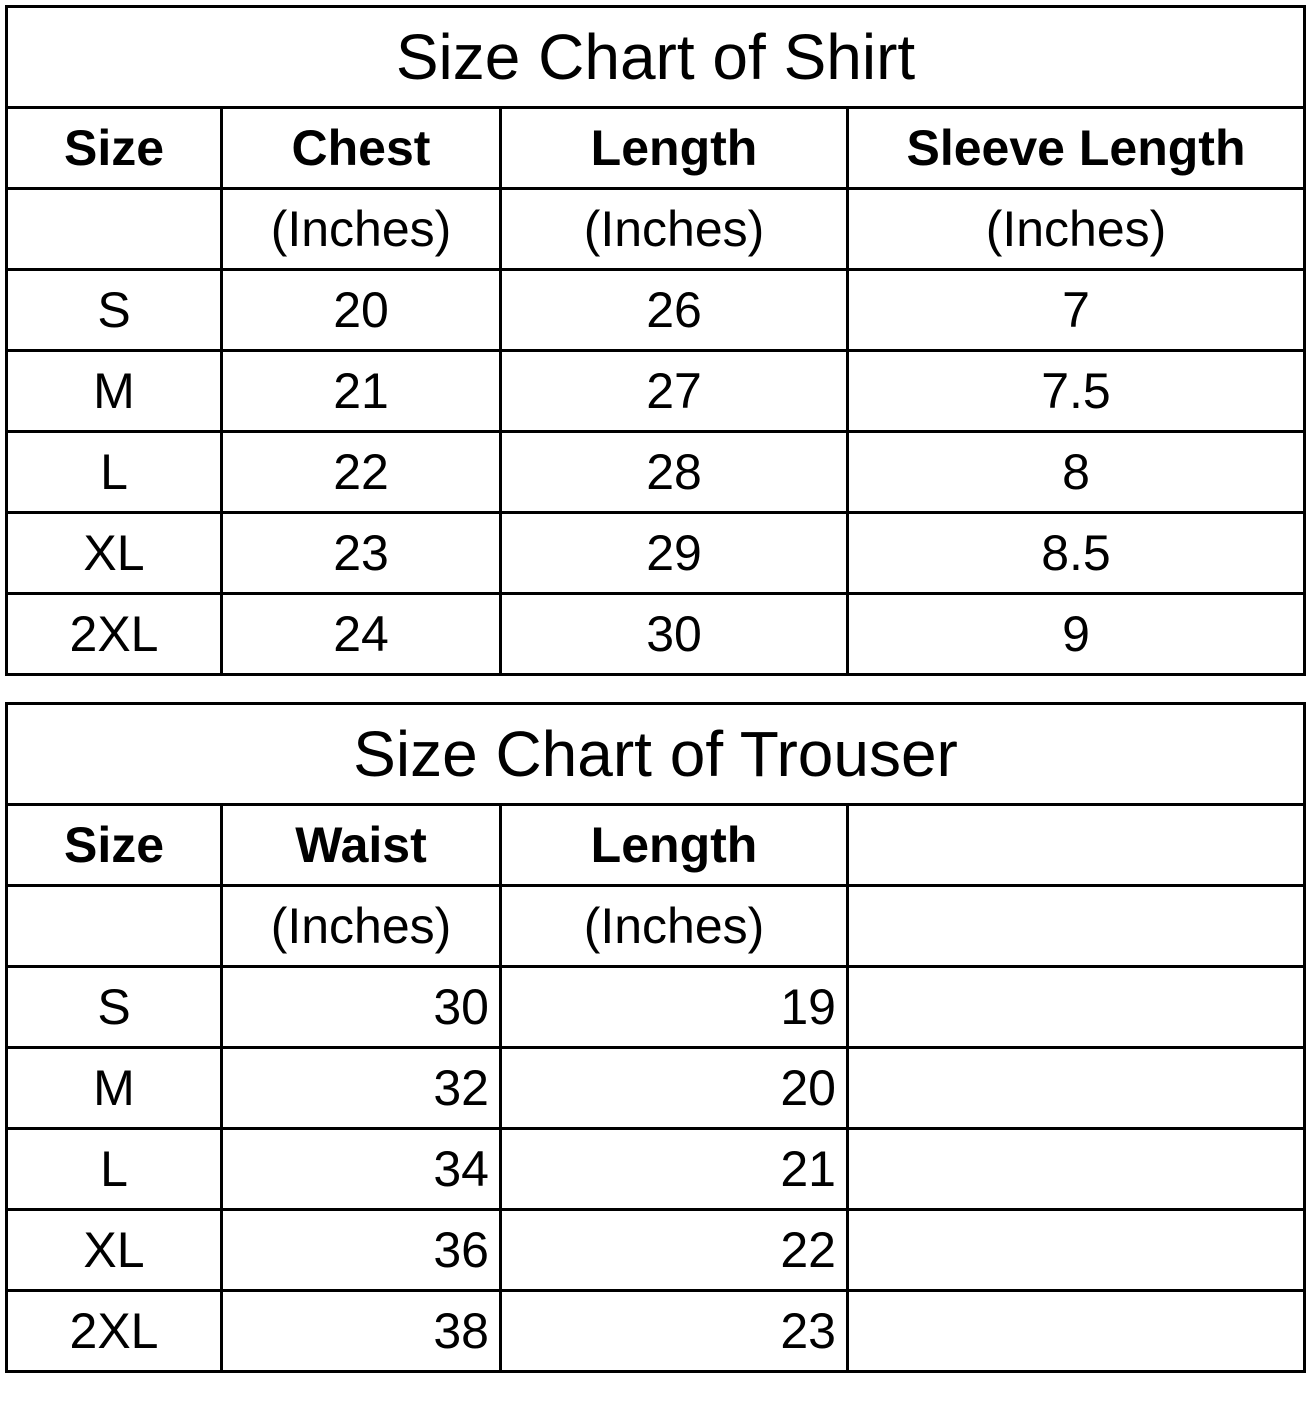 The height and width of the screenshot is (1406, 1309). I want to click on measurement-cell: 24, so click(361, 634).